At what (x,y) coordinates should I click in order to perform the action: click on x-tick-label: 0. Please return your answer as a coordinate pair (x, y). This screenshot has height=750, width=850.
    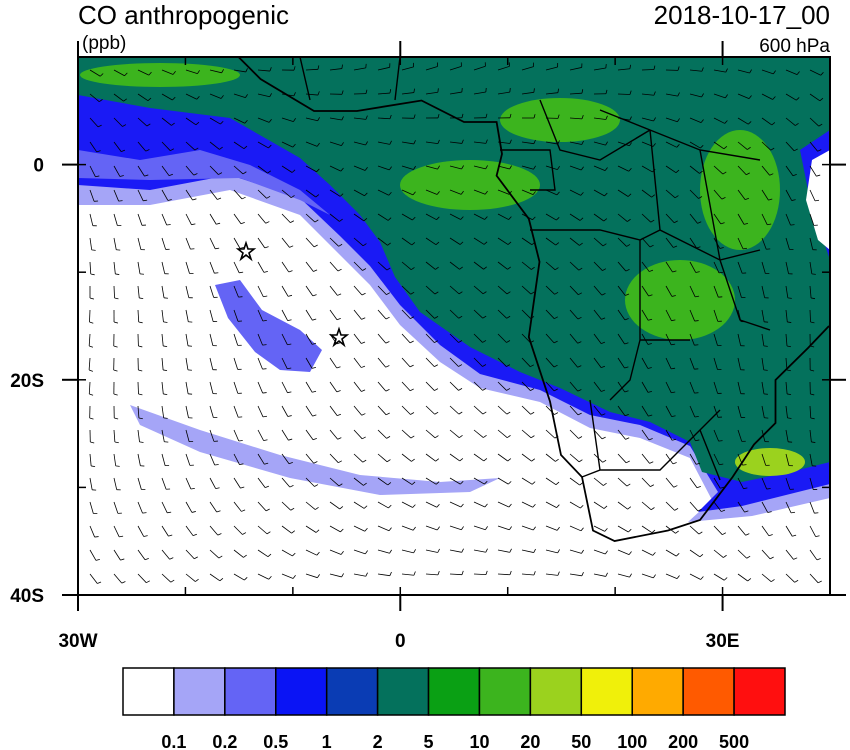
    Looking at the image, I should click on (400, 641).